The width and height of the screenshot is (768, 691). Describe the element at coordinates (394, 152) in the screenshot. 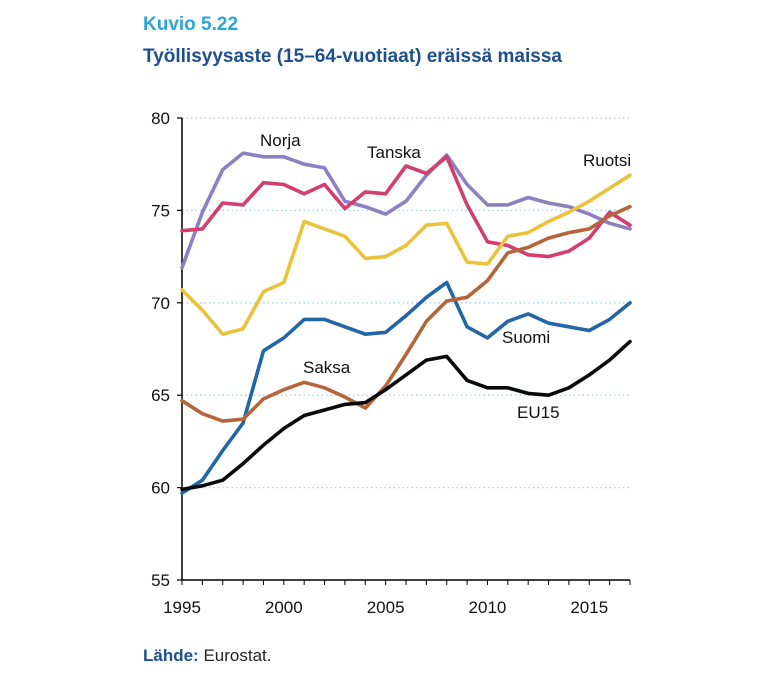

I see `series-label-tanska: Tanska` at that location.